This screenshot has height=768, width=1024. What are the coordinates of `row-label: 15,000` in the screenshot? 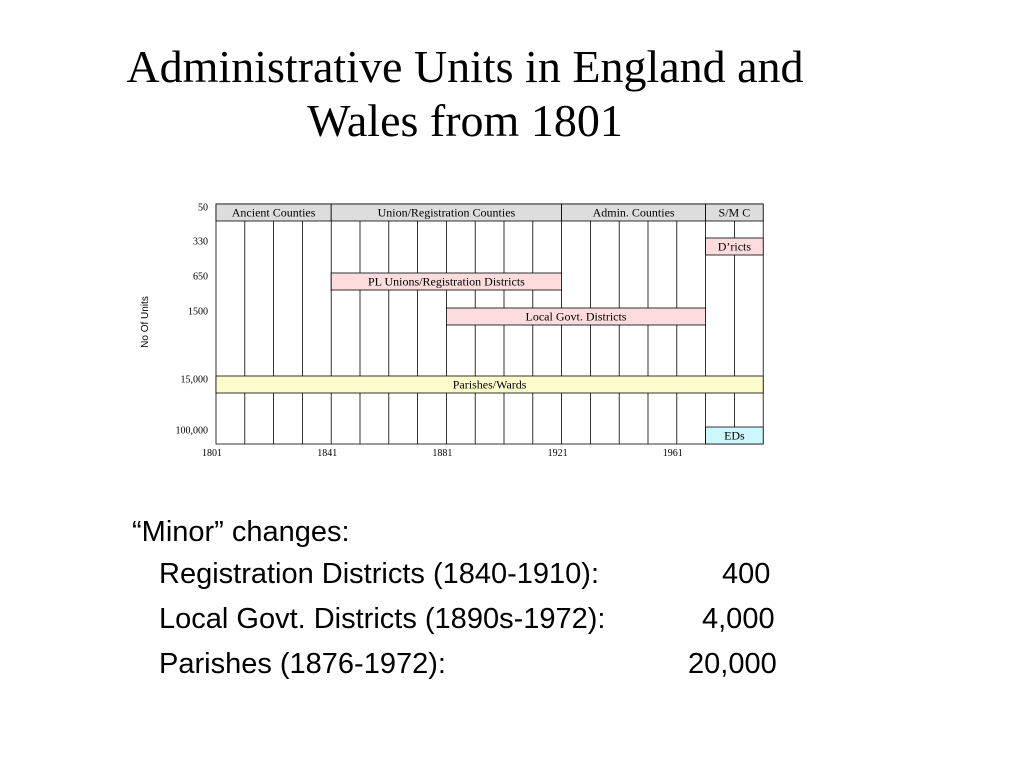 It's located at (195, 380).